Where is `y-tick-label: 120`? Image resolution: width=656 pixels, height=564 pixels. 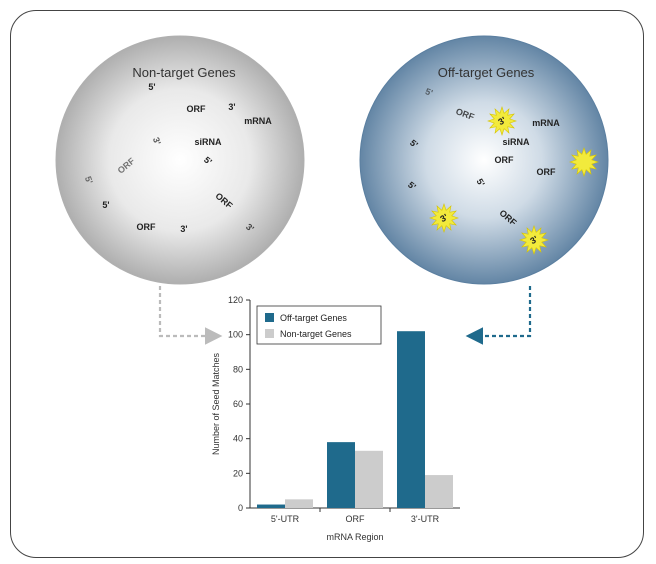 y-tick-label: 120 is located at coordinates (235, 300).